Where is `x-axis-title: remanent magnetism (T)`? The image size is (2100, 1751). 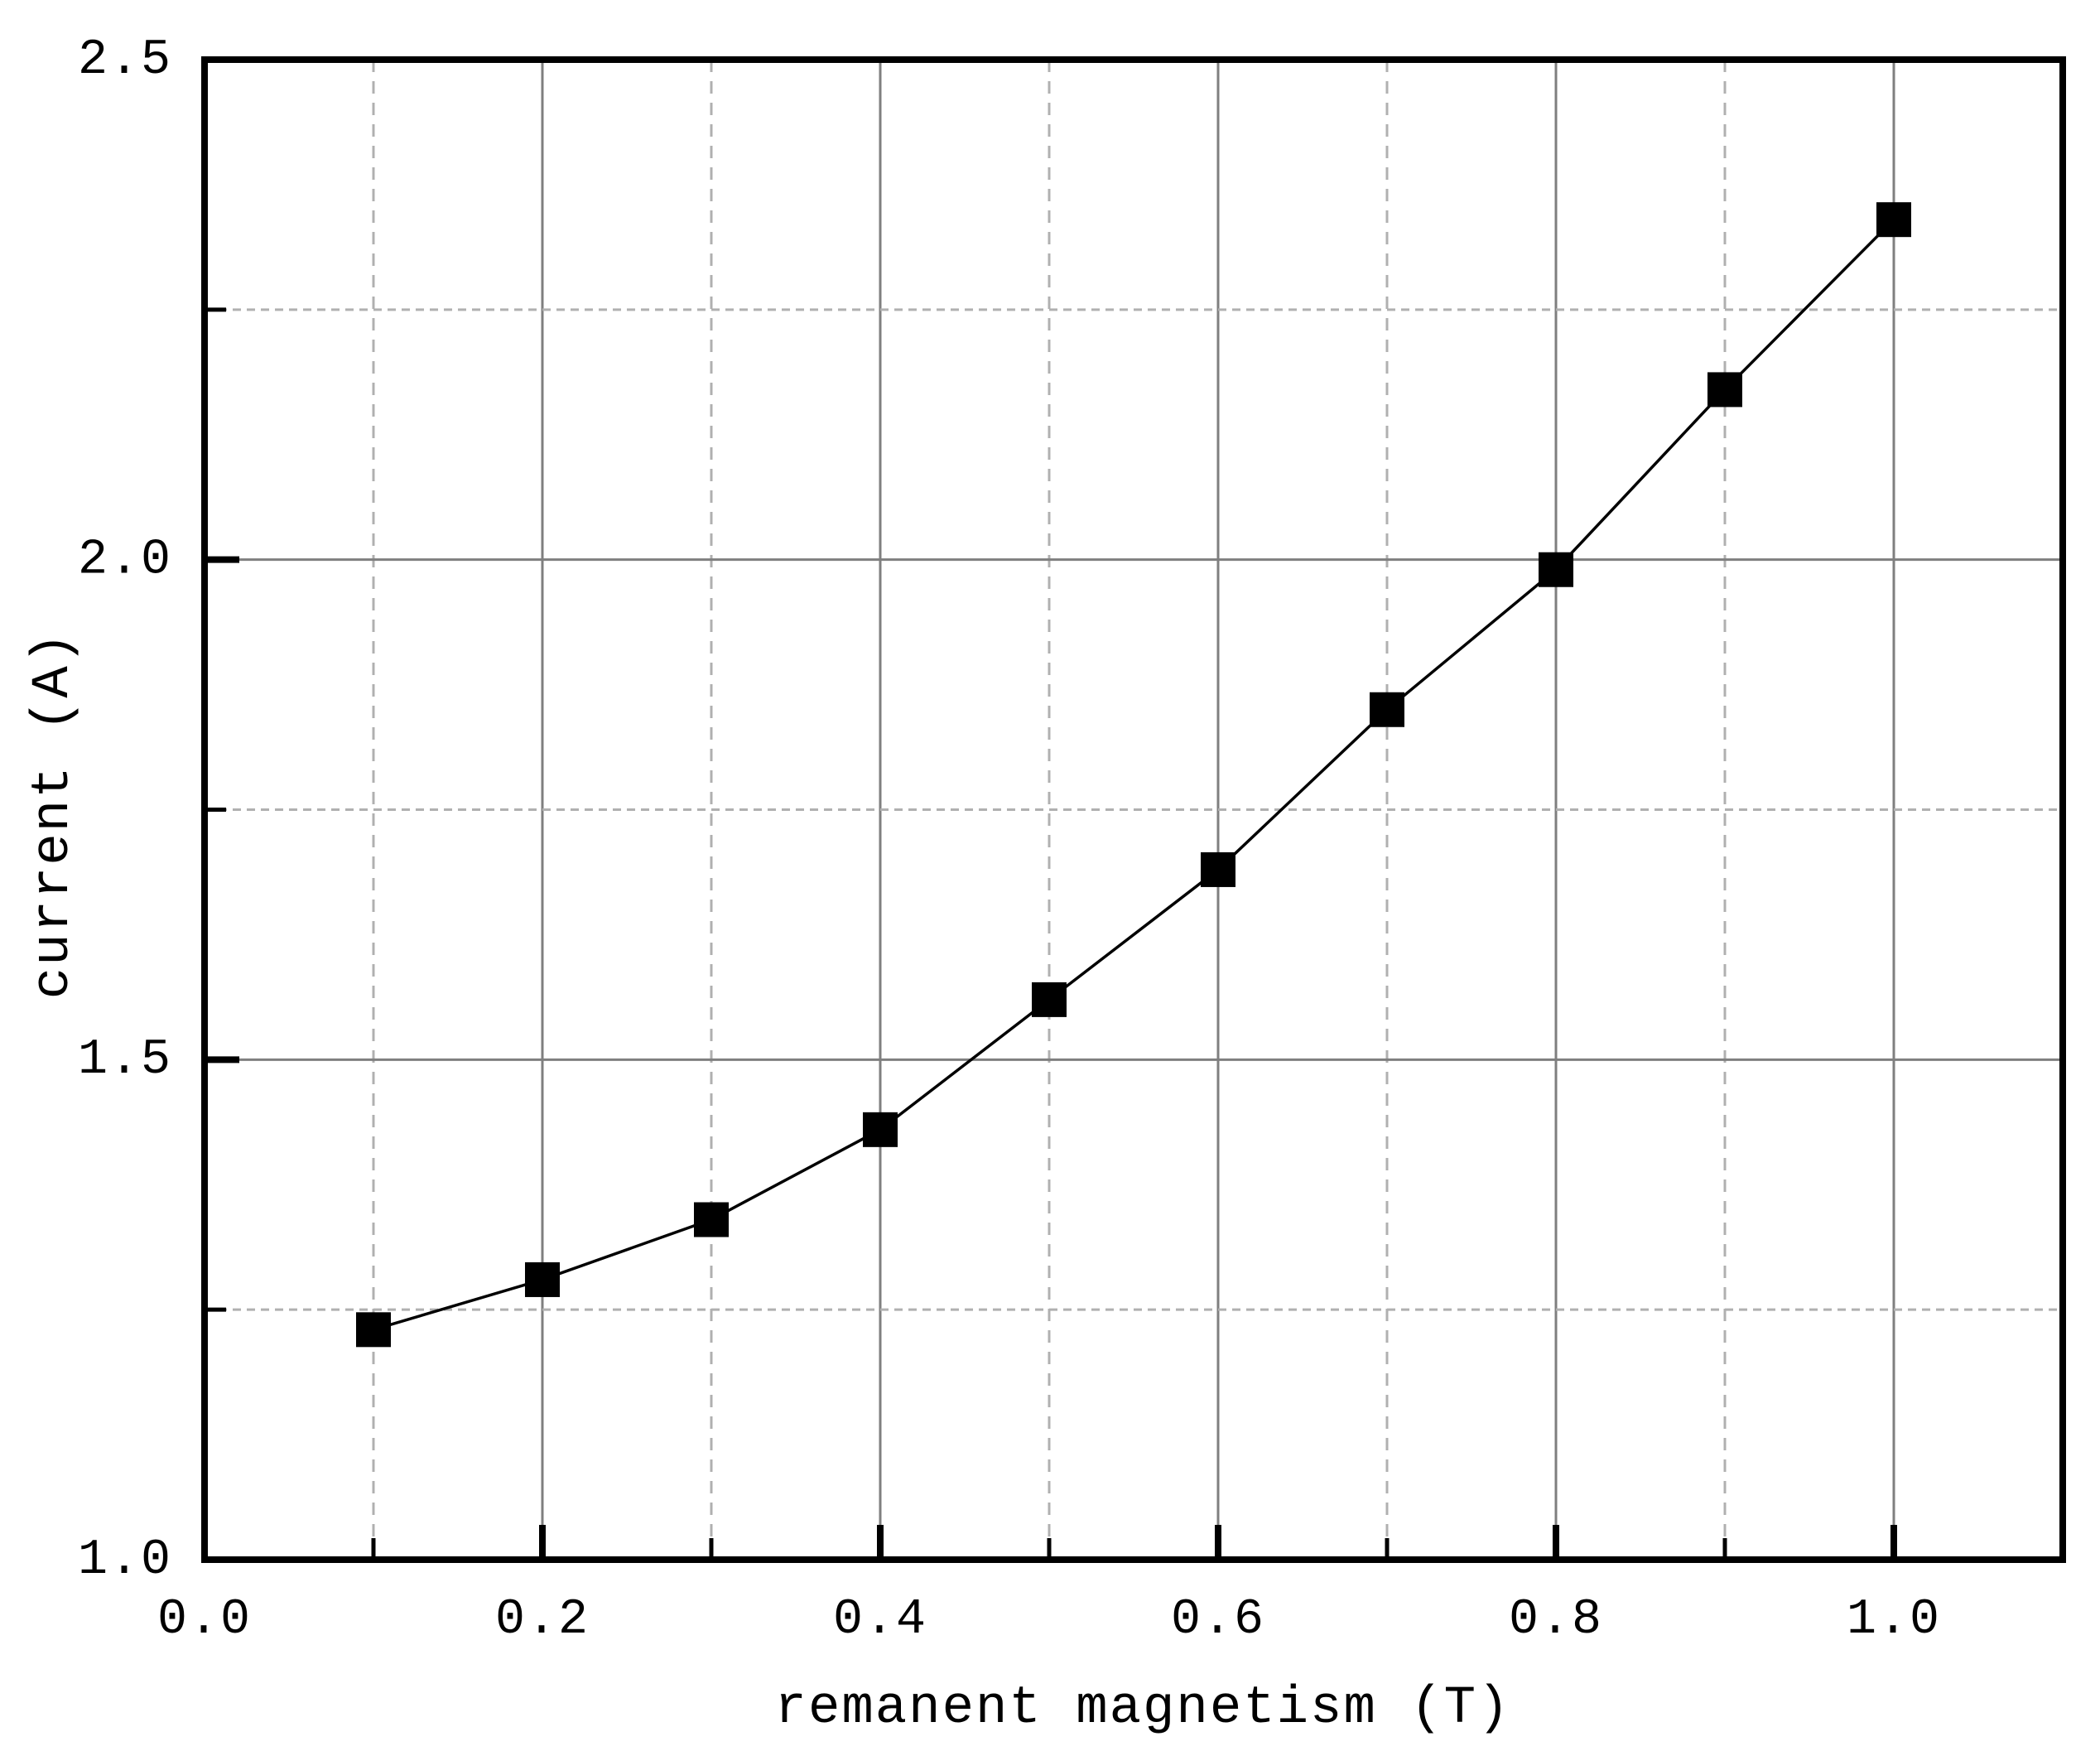
x-axis-title: remanent magnetism (T) is located at coordinates (1143, 1709).